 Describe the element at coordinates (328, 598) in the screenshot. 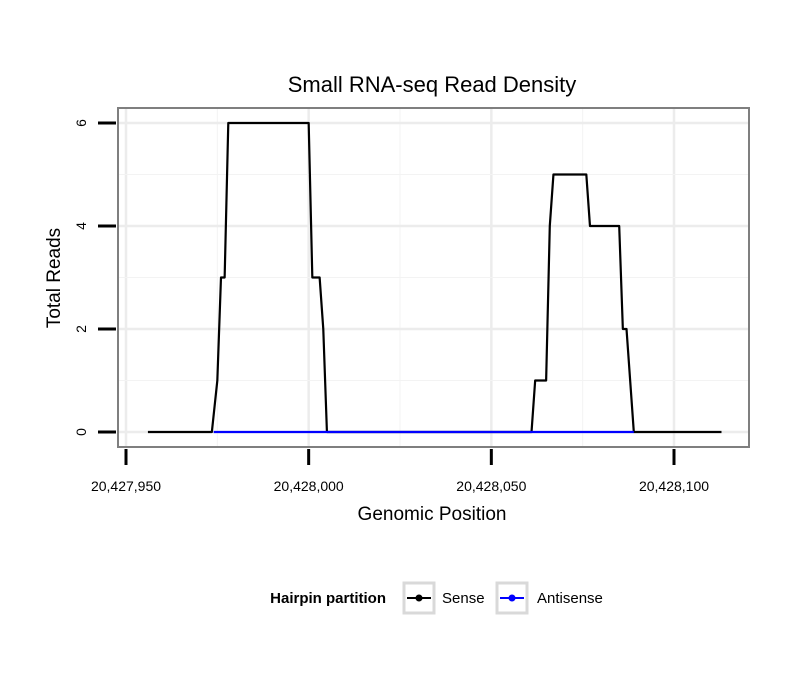

I see `legend-title: Hairpin partition` at that location.